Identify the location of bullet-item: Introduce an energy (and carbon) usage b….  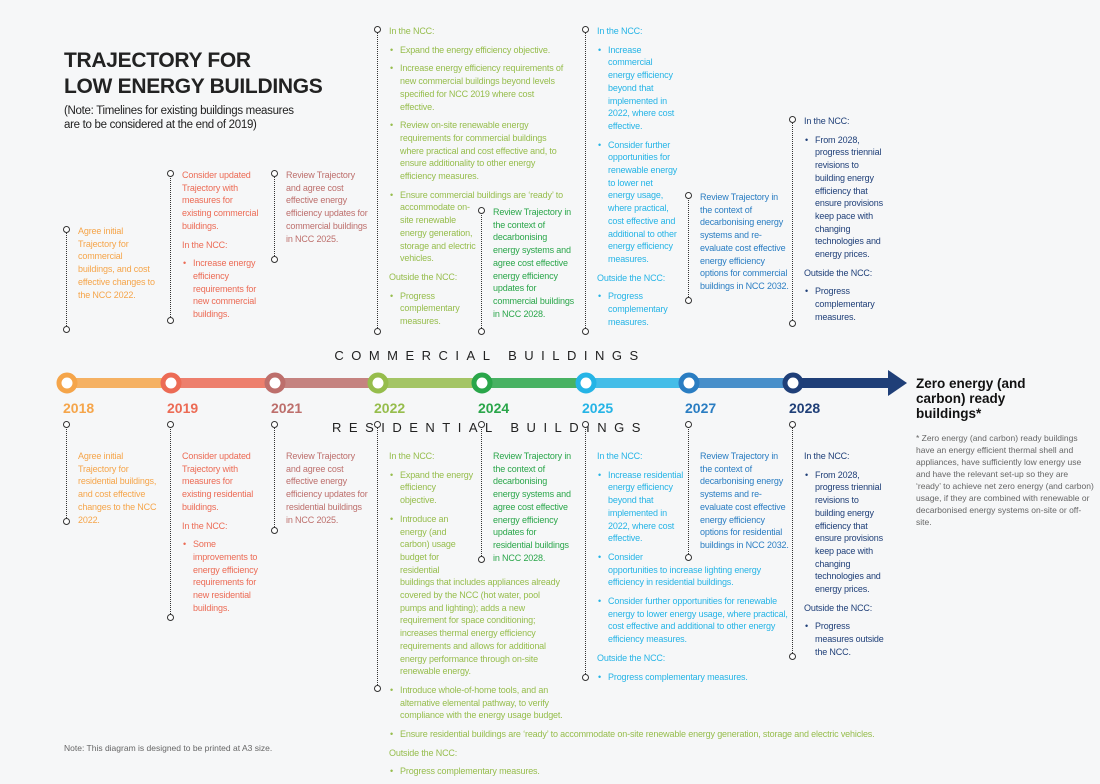
(639, 595).